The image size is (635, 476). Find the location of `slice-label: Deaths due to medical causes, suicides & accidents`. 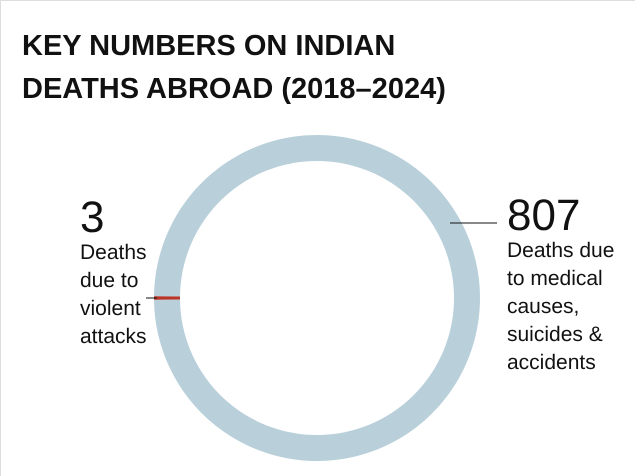

slice-label: Deaths due to medical causes, suicides & accidents is located at coordinates (560, 306).